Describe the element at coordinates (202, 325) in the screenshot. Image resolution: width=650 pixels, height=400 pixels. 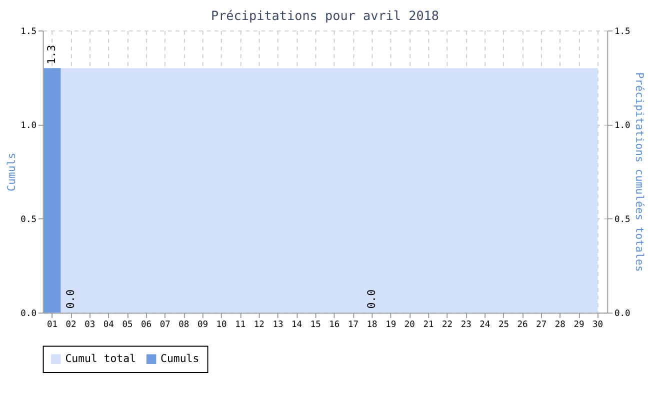
I see `x-tick-label: 09` at that location.